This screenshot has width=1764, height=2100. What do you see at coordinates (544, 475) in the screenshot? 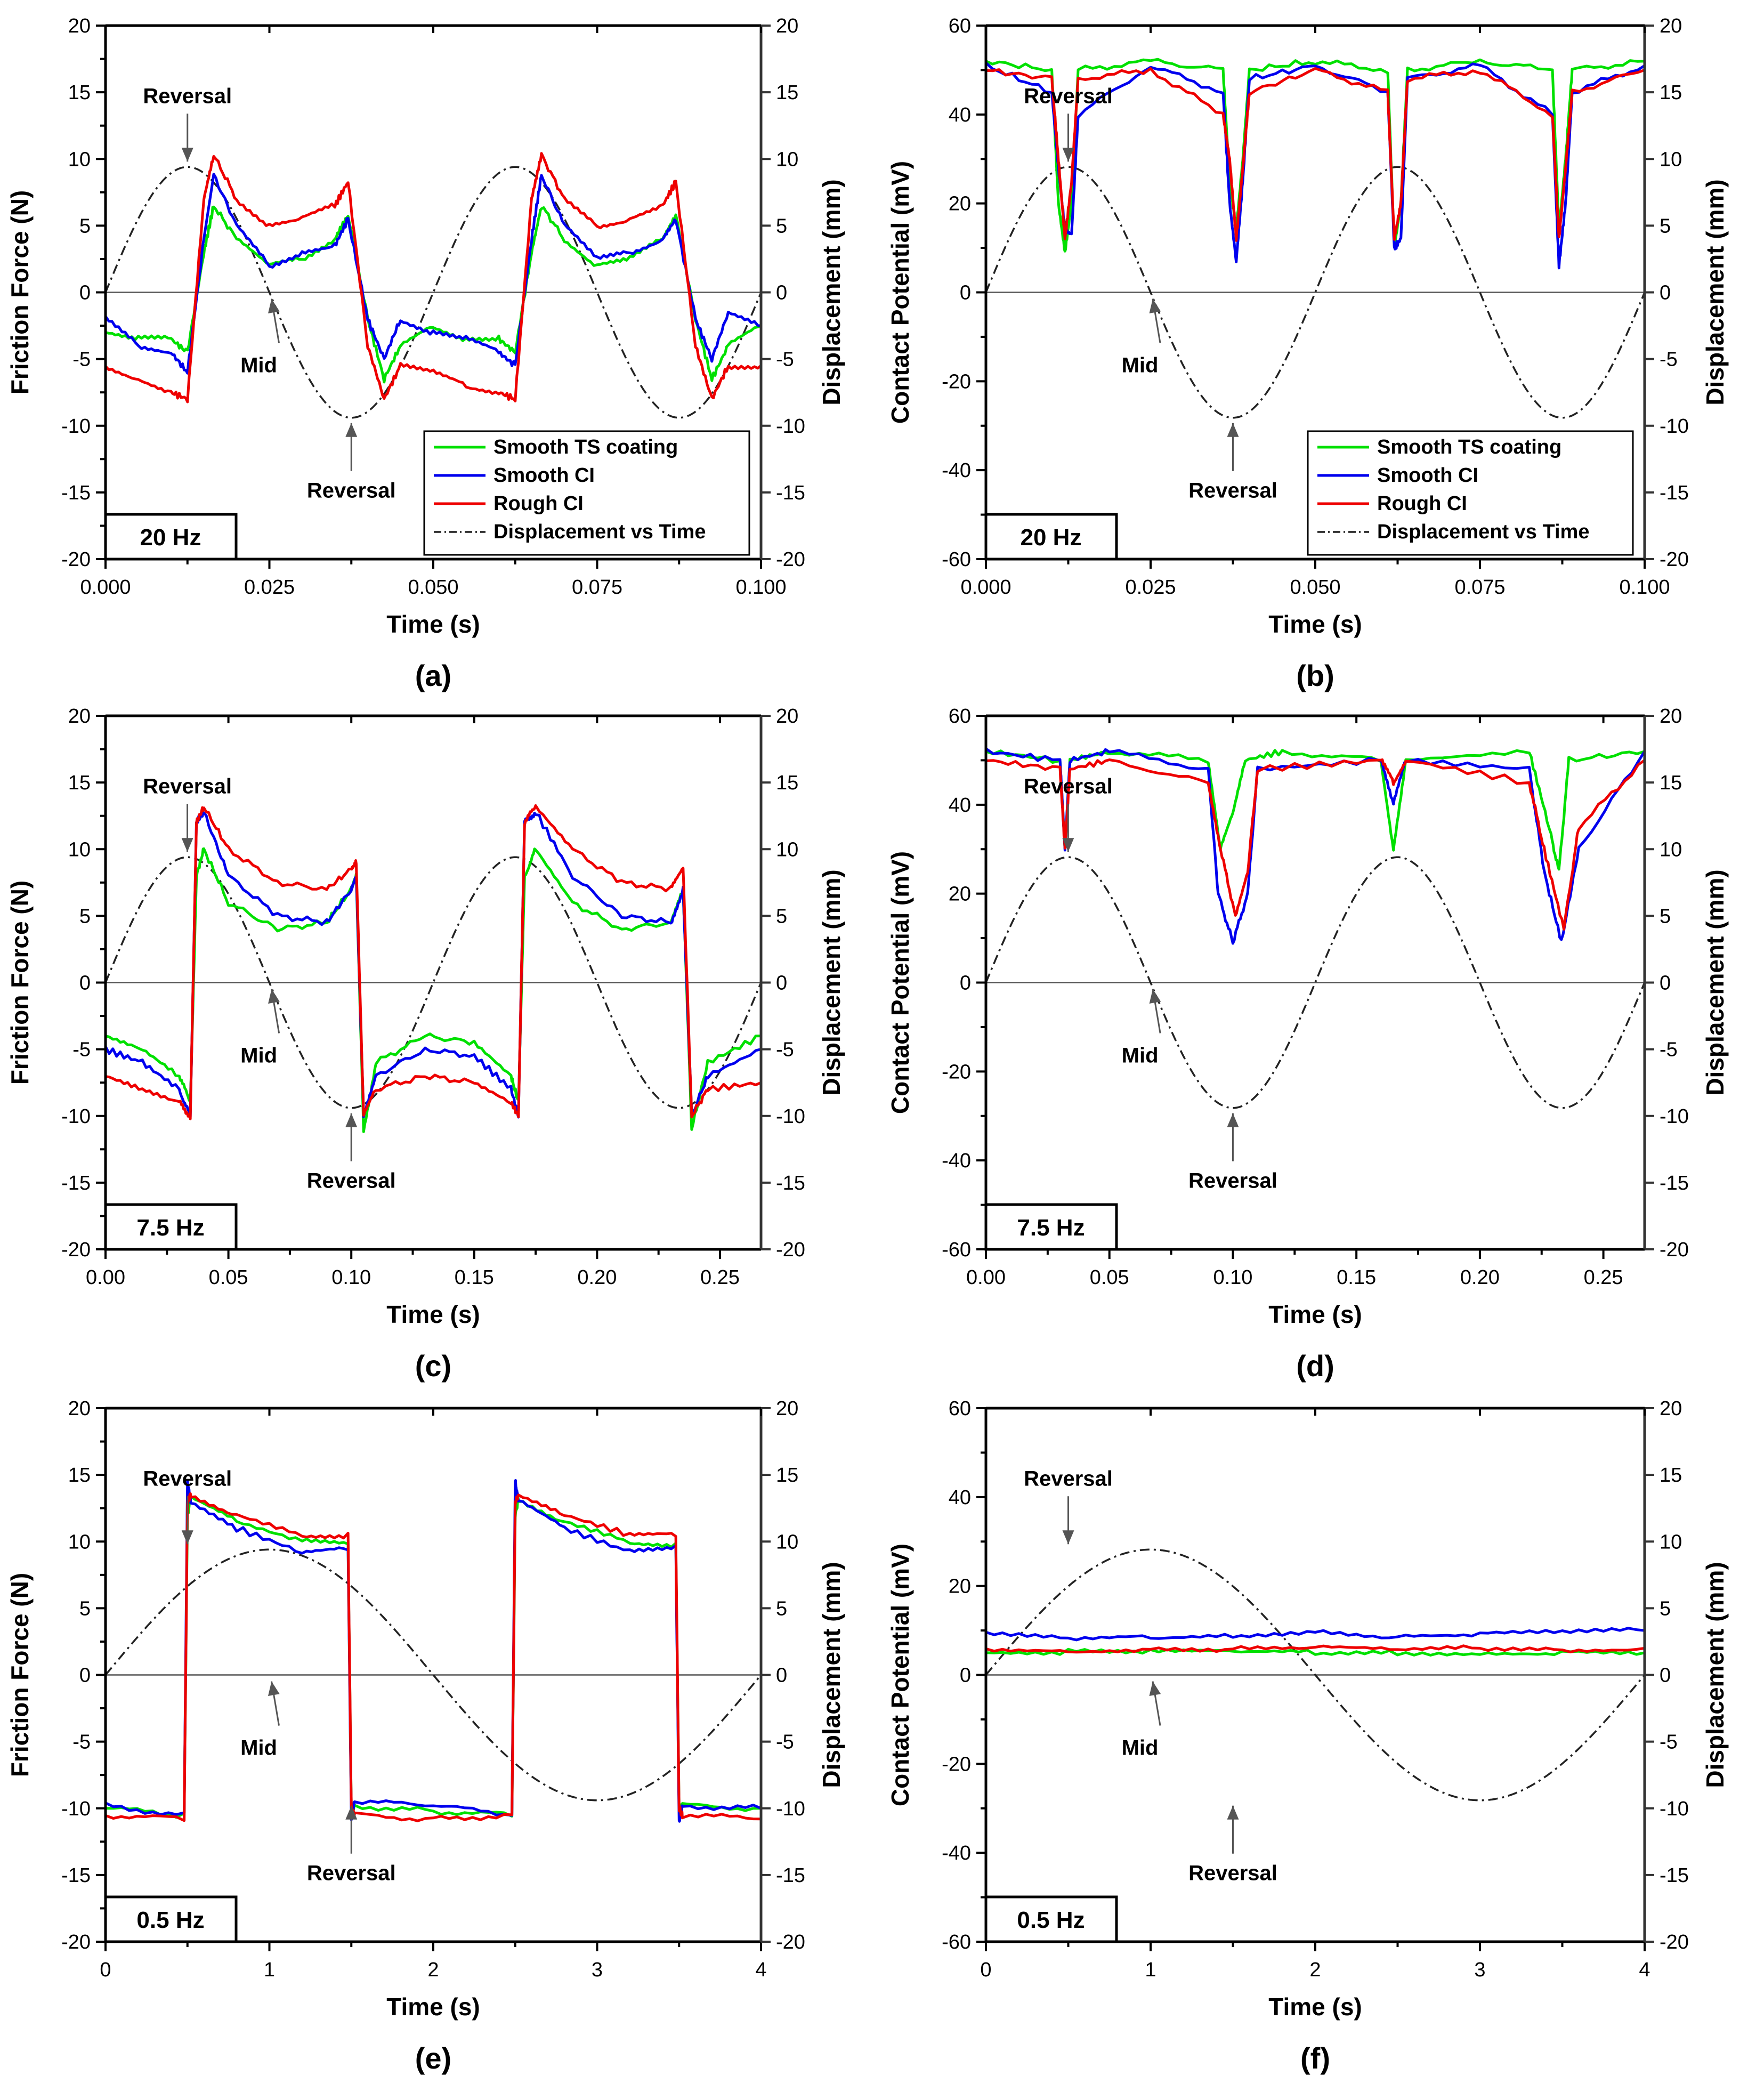
I see `legend-label: Smooth CI` at bounding box center [544, 475].